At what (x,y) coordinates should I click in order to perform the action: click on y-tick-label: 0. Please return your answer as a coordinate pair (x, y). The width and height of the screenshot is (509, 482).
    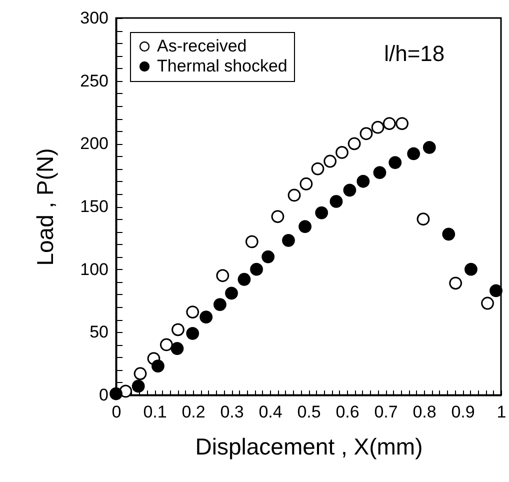
    Looking at the image, I should click on (103, 395).